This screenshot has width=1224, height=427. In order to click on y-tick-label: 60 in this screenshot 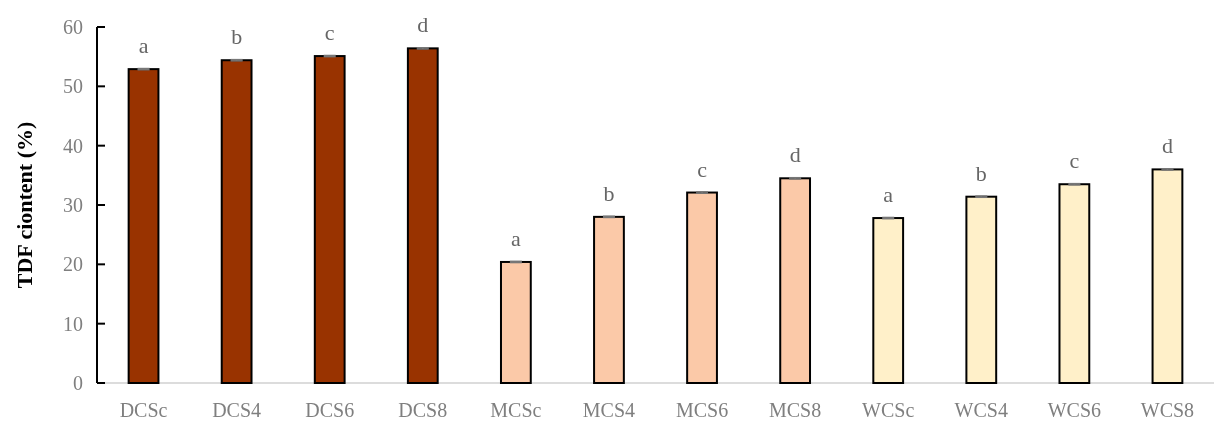, I will do `click(73, 27)`.